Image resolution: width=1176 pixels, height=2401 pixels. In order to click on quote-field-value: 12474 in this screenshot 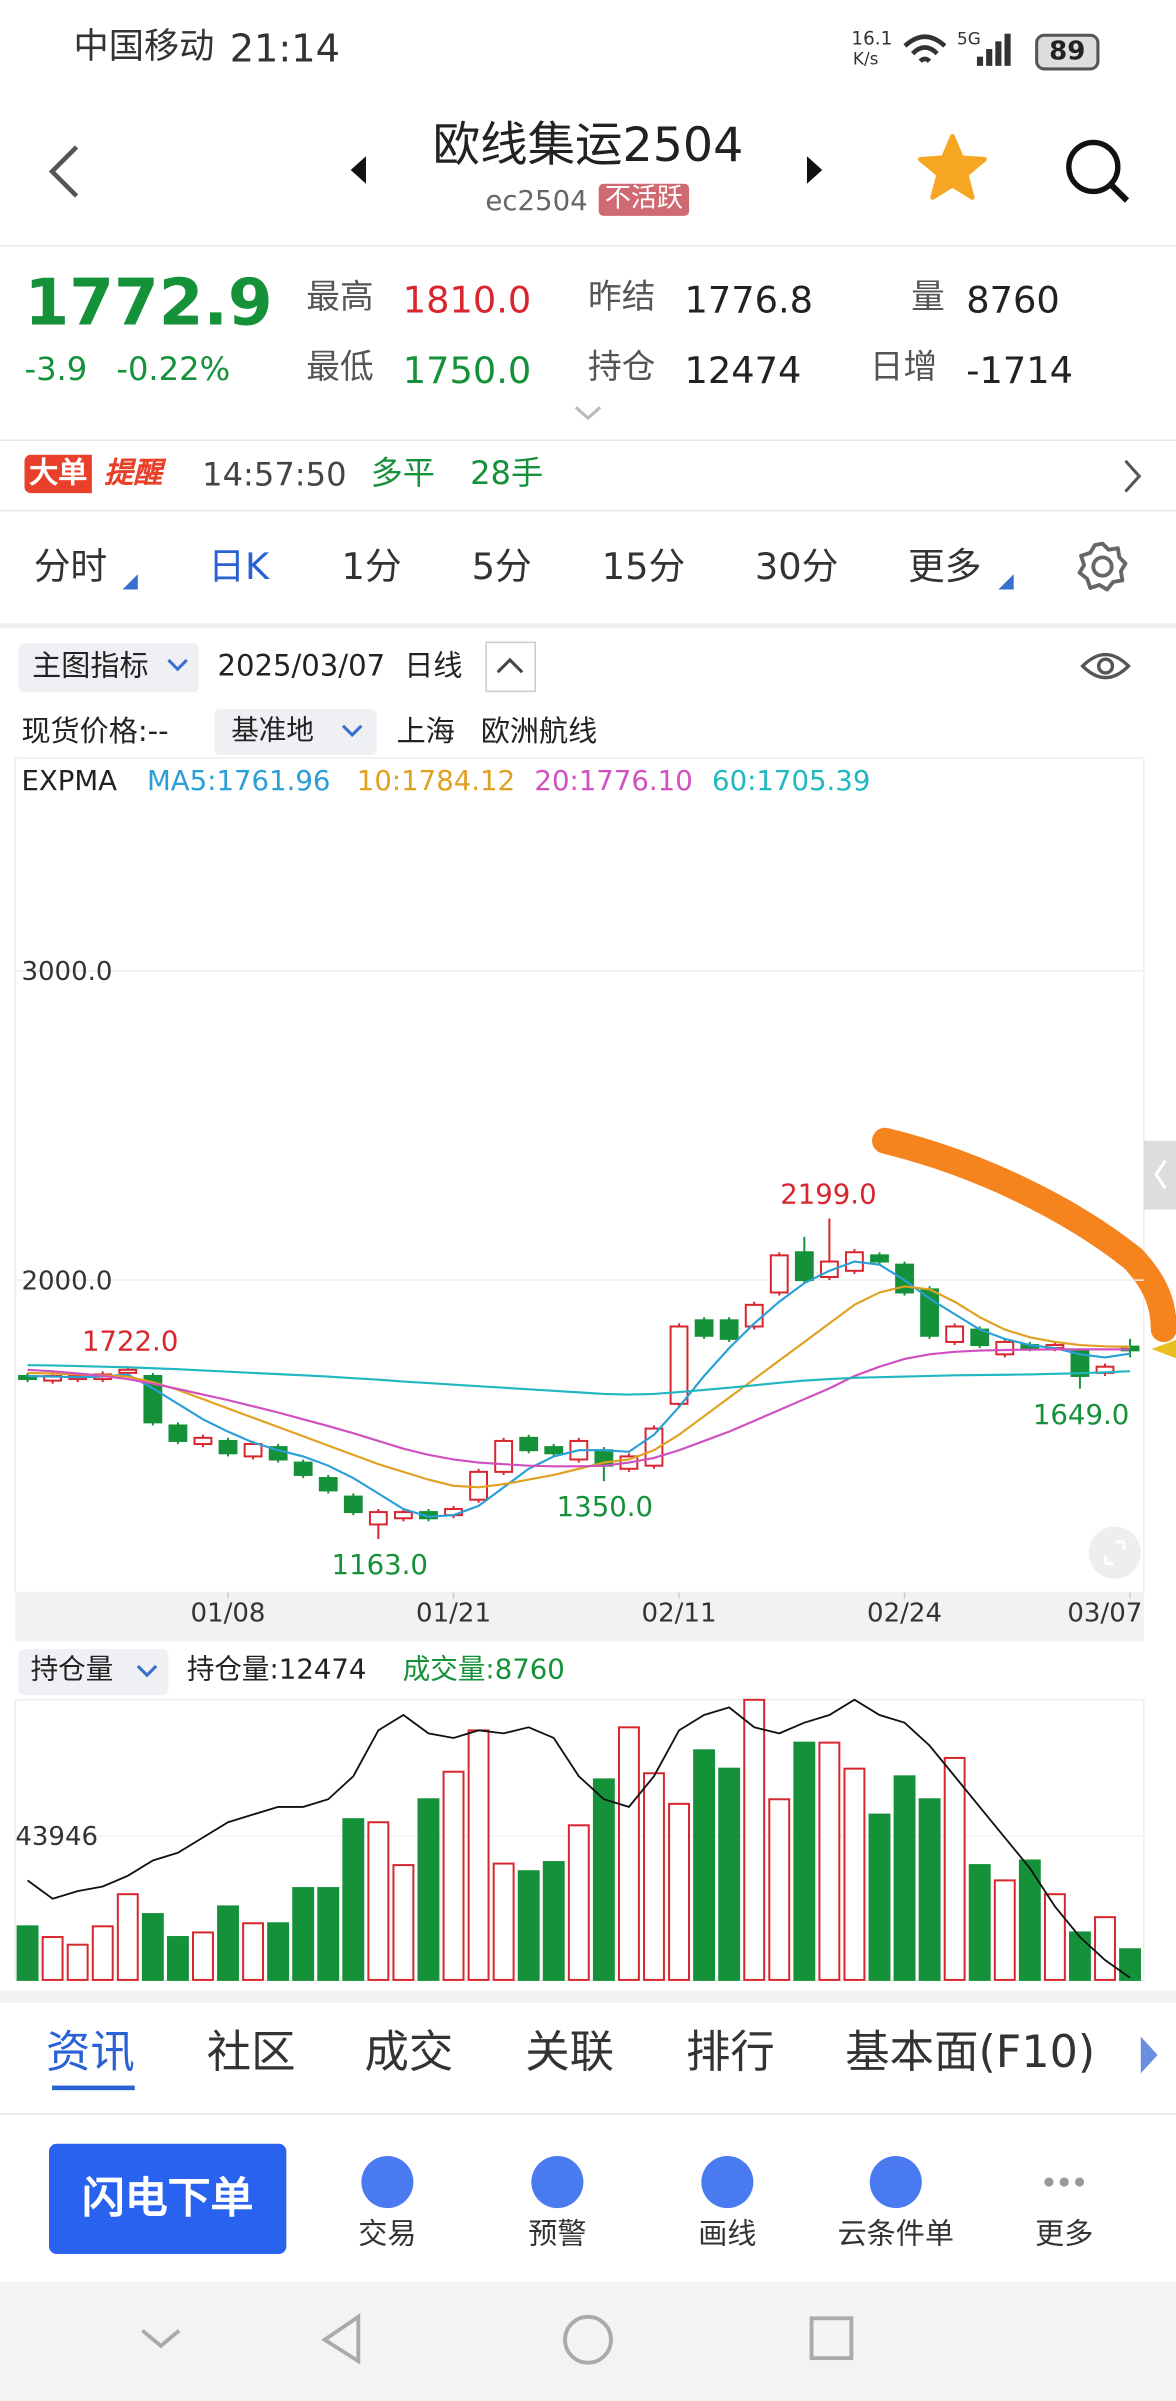, I will do `click(742, 370)`.